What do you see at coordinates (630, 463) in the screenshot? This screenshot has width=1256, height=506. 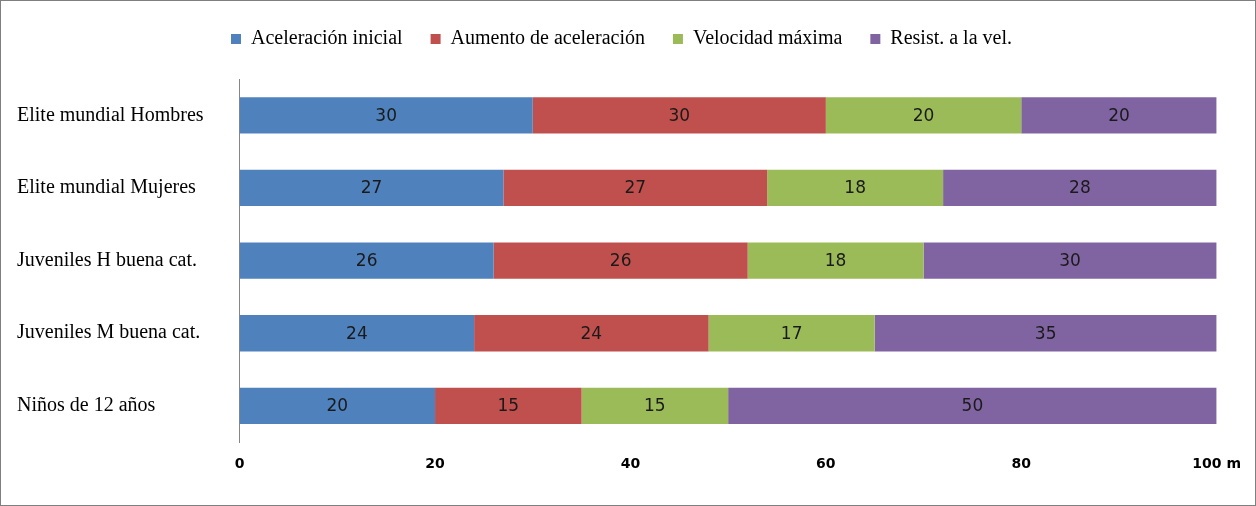 I see `x-tick-label: 40` at bounding box center [630, 463].